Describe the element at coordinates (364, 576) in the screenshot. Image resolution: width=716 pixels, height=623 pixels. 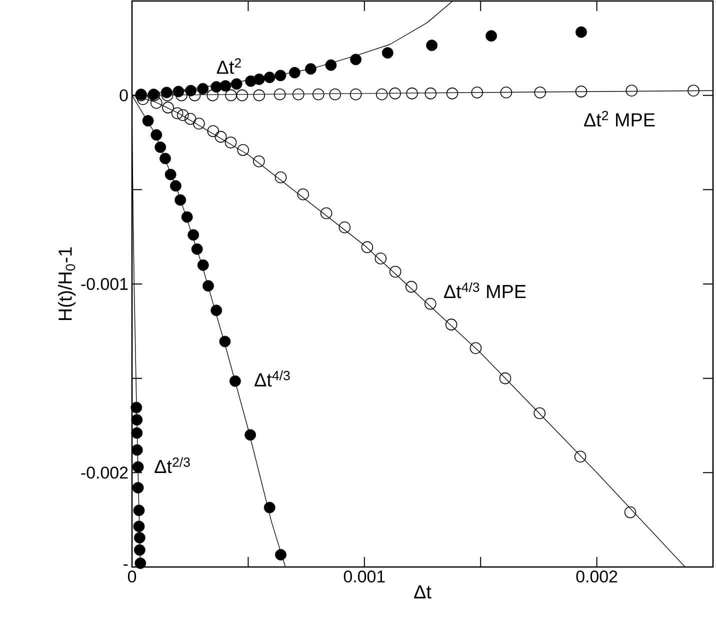
I see `x-tick-label: 0.001` at that location.